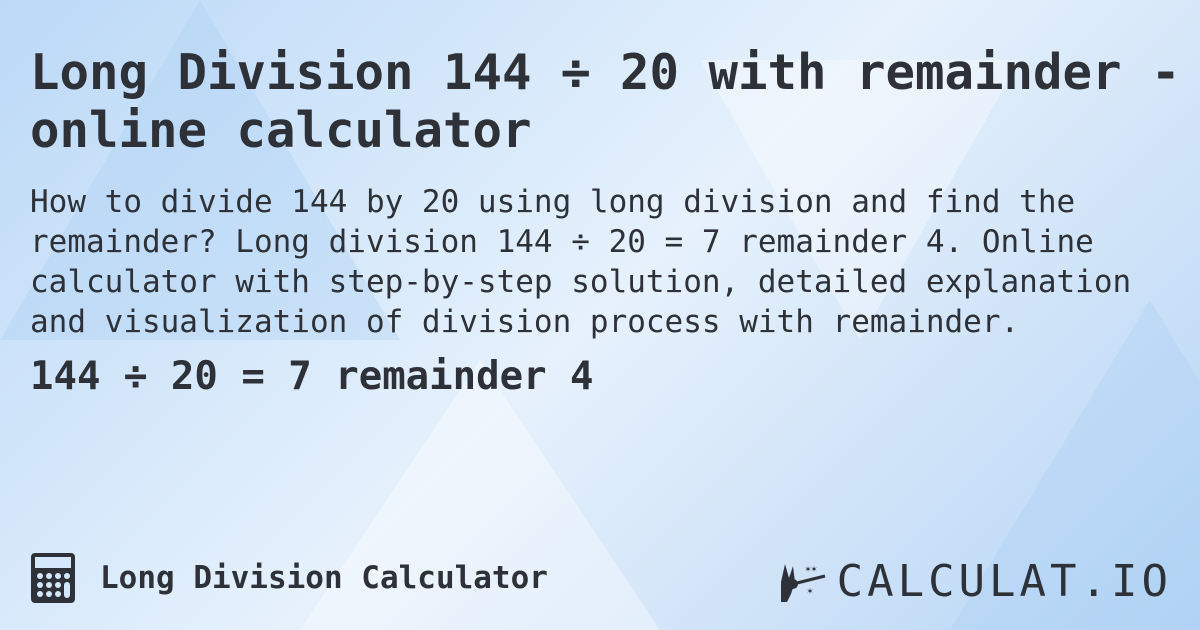 This screenshot has width=1200, height=630. What do you see at coordinates (802, 582) in the screenshot?
I see `magic-hand-icon: ✶✶ ✶` at bounding box center [802, 582].